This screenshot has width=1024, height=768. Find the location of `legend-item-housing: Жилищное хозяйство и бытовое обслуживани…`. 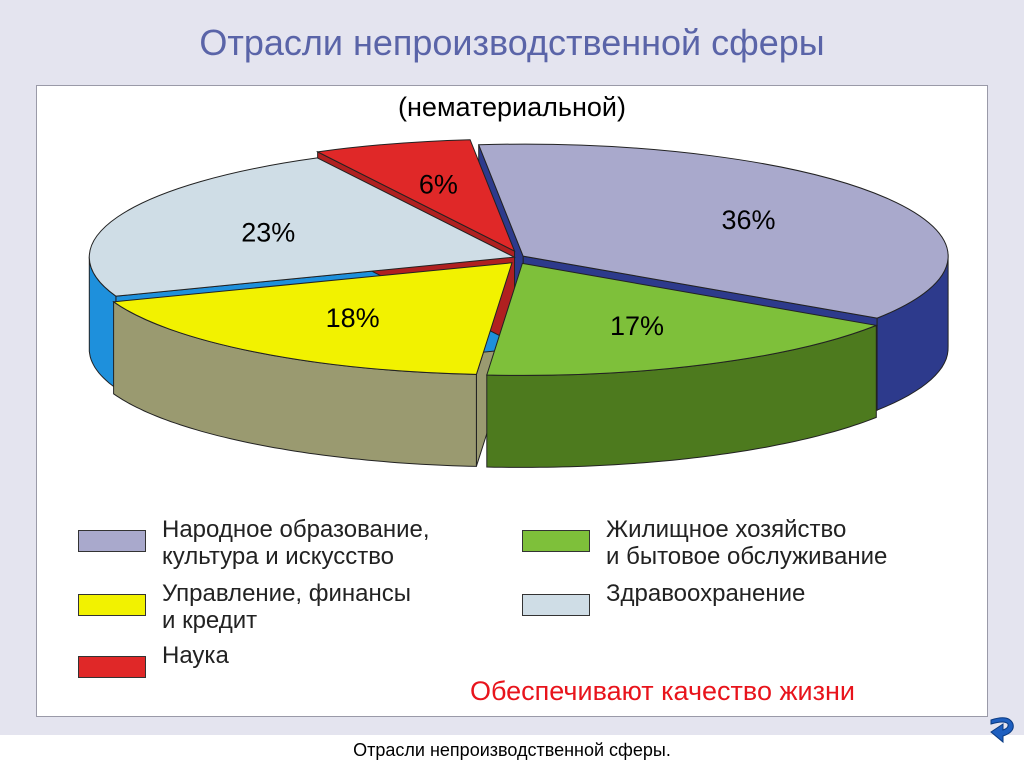

legend-item-housing: Жилищное хозяйство и бытовое обслуживани… is located at coordinates (704, 543).